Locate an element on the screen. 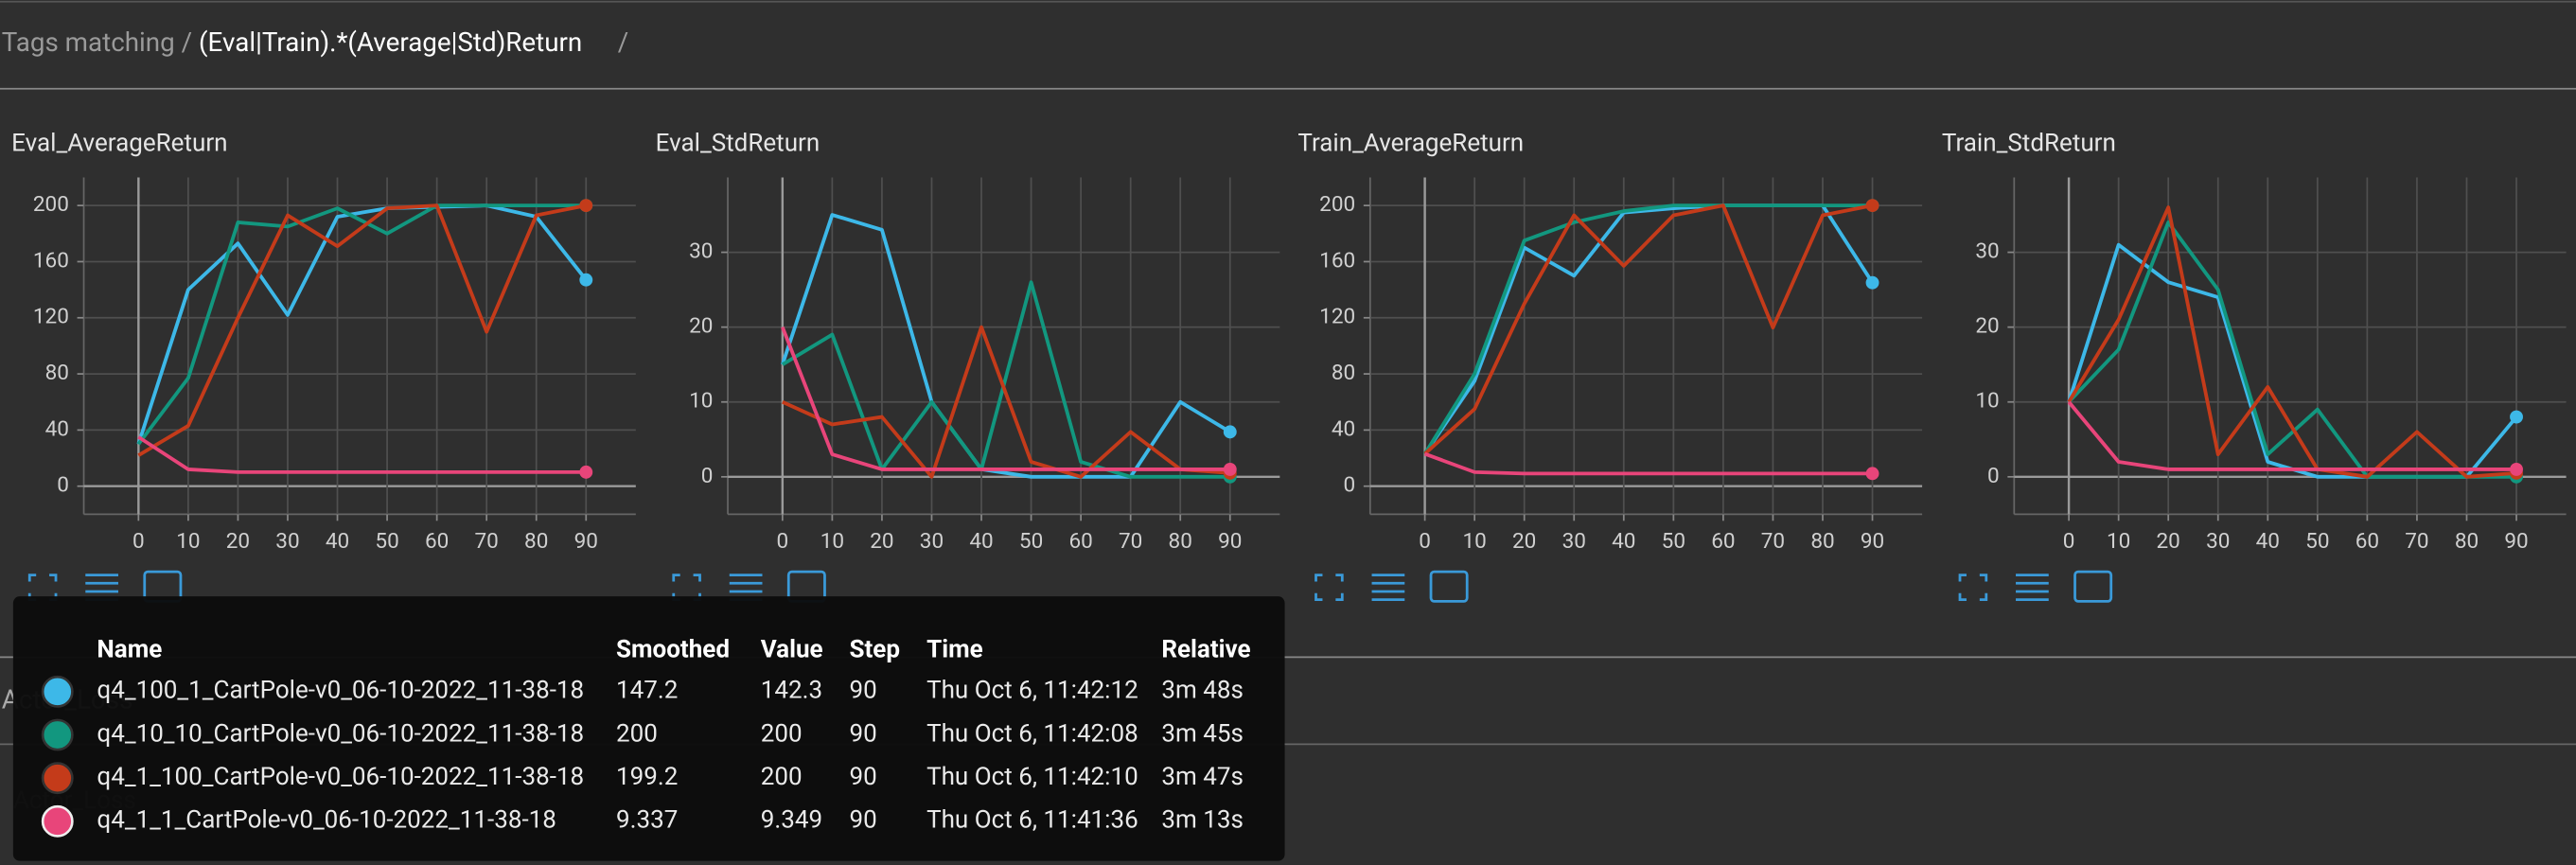 Image resolution: width=2576 pixels, height=865 pixels. chart-card: Eval_StdReturn 0 10 20 30 0 10 20 30 40 50 60 70 80 90 is located at coordinates (968, 366).